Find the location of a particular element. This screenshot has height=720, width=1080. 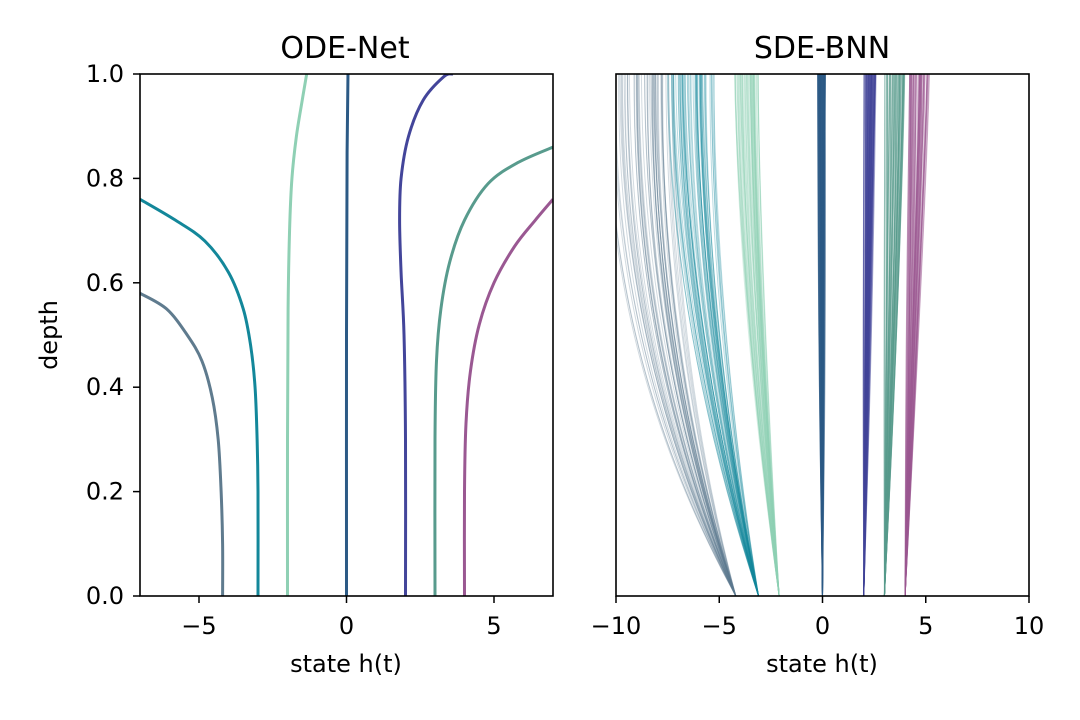

sde-traj-4-group is located at coordinates (821, 335).